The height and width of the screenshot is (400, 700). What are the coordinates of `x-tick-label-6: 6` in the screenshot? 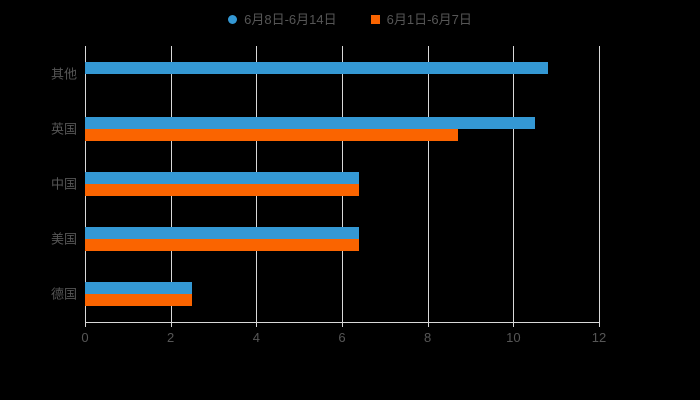 It's located at (342, 337).